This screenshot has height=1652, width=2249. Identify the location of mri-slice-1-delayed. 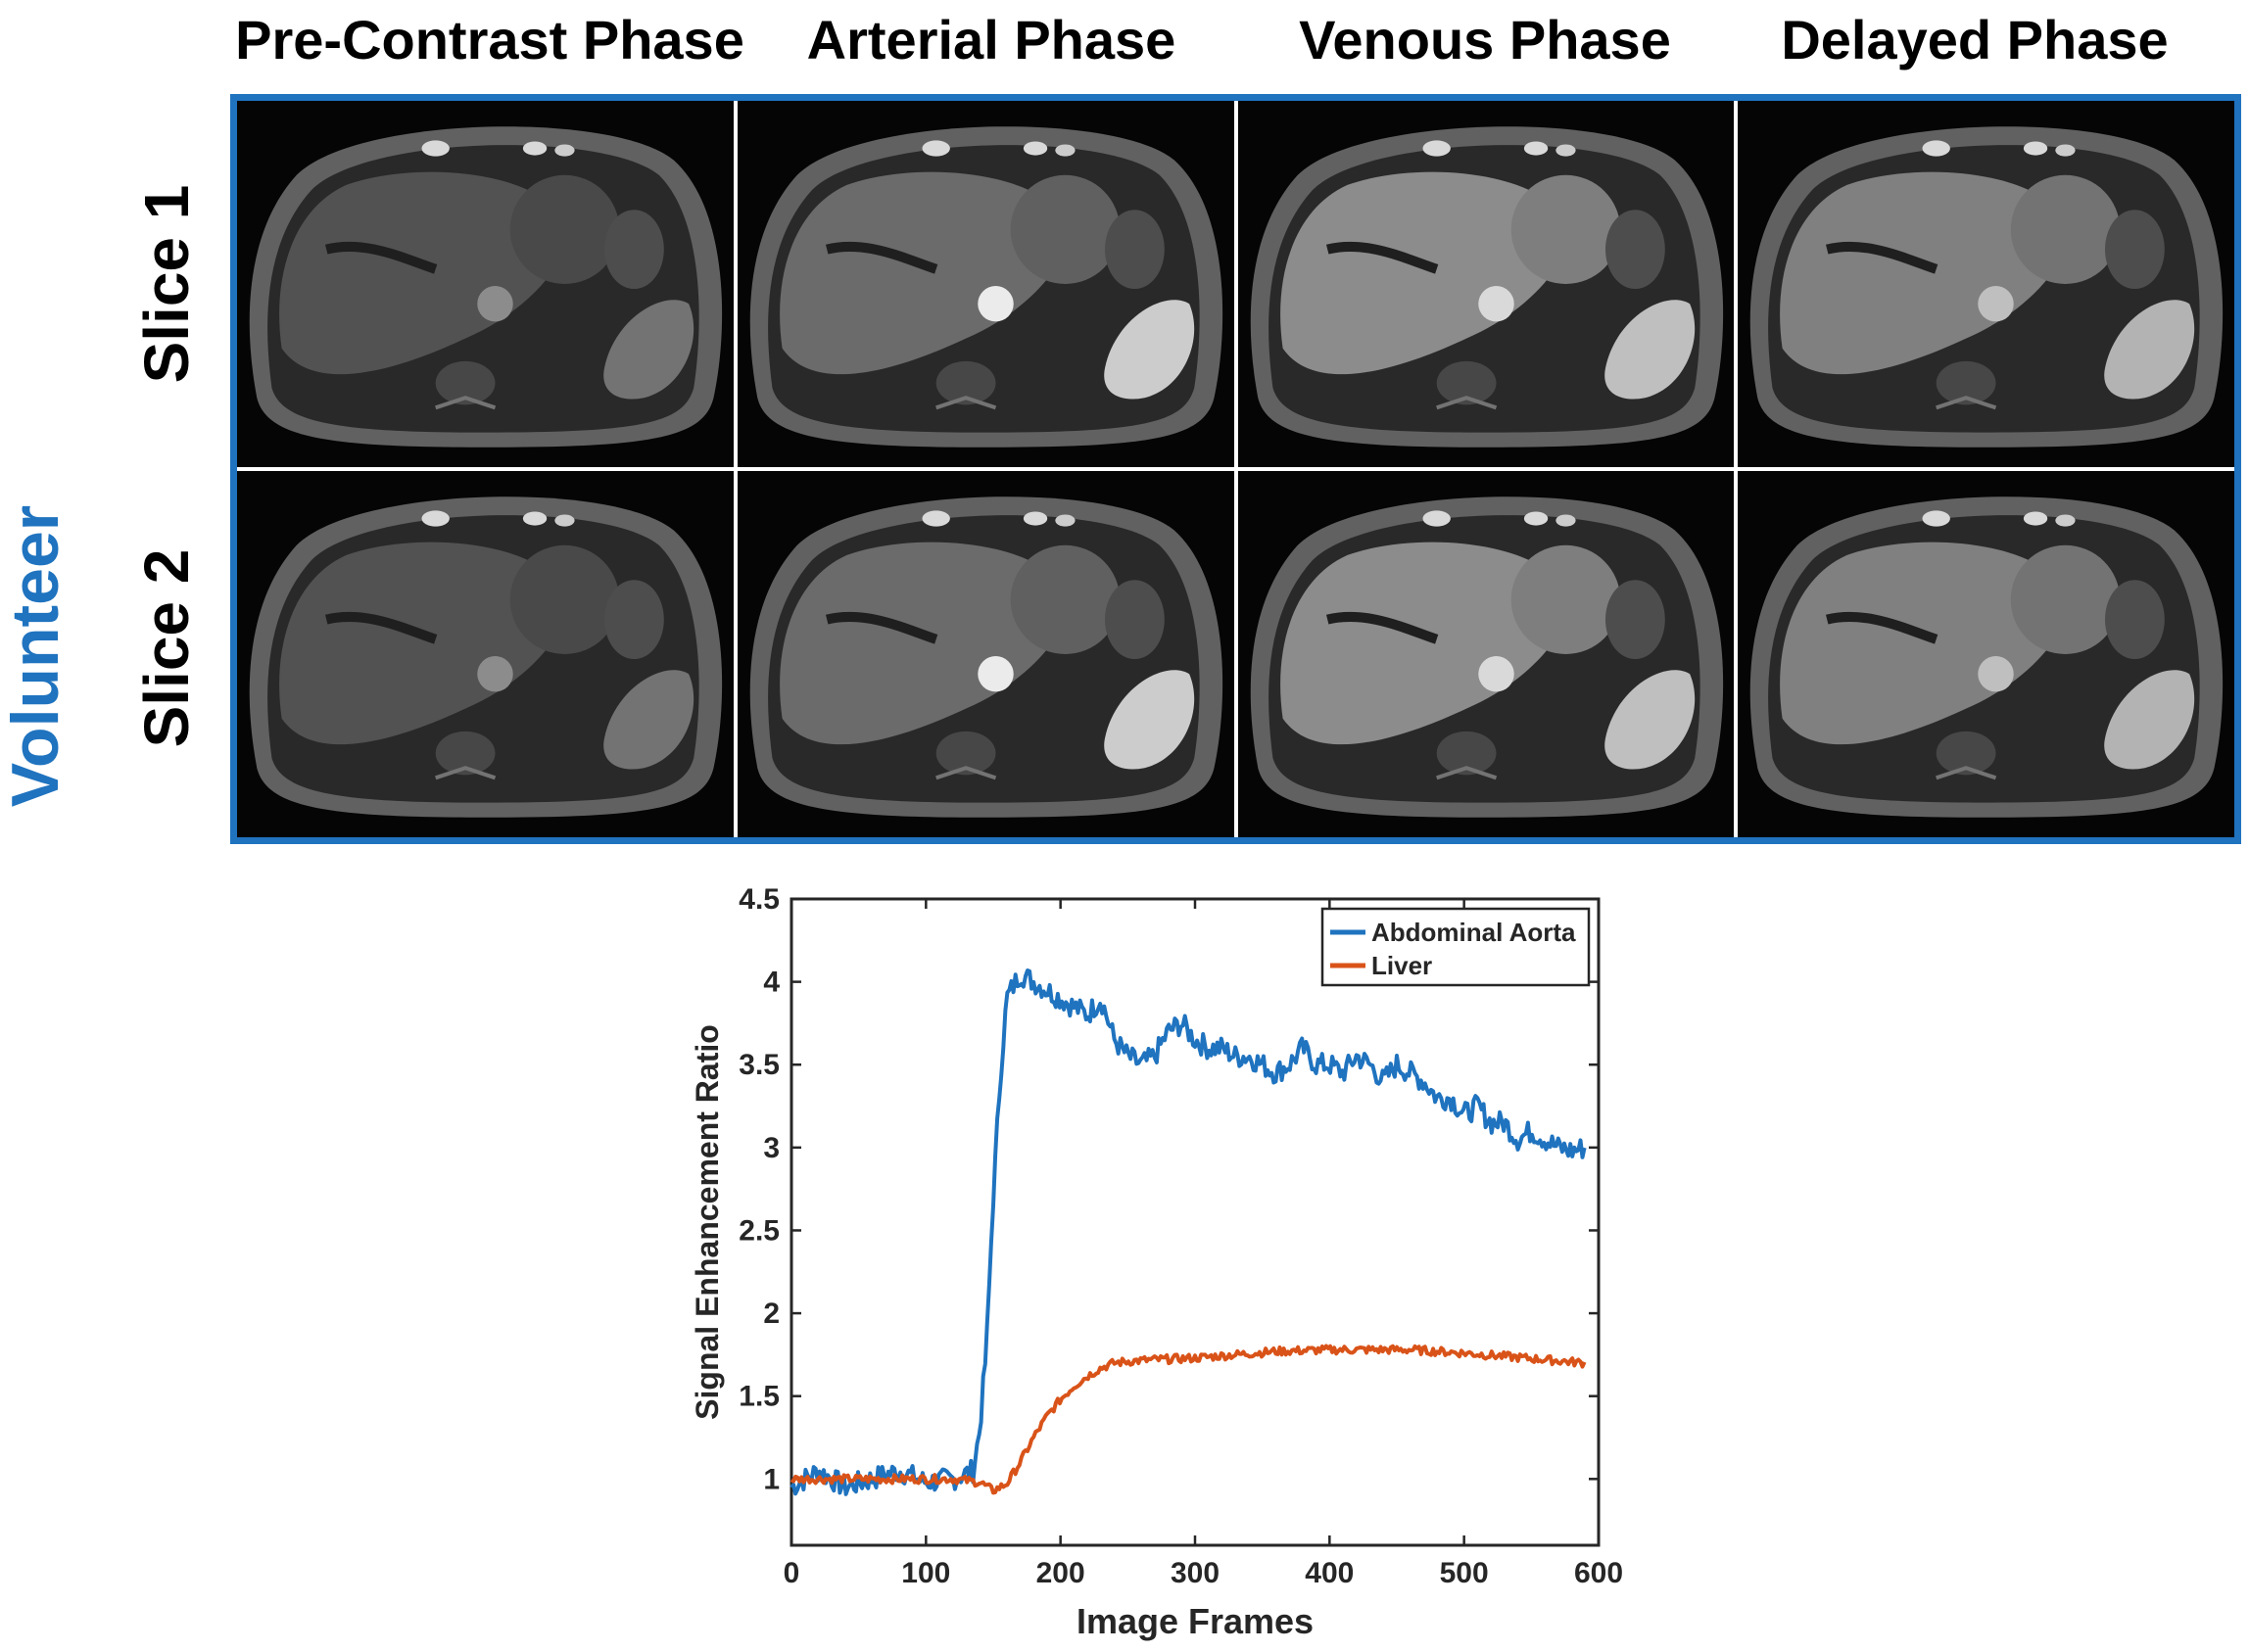
(1986, 284).